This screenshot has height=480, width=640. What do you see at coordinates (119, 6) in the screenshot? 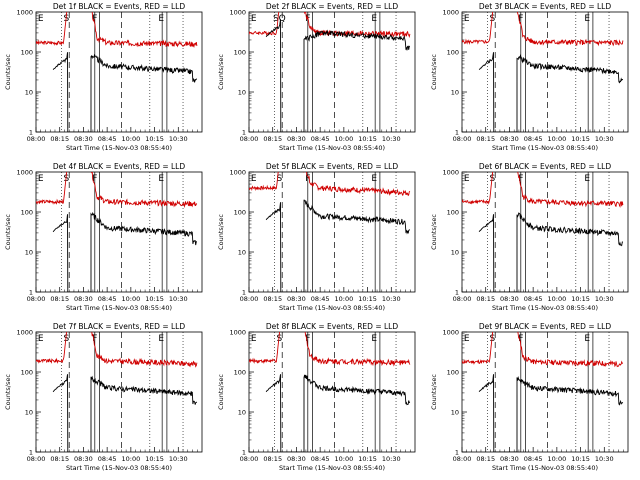
I see `panel-title: Det 1f BLACK = Events, RED = LLD` at bounding box center [119, 6].